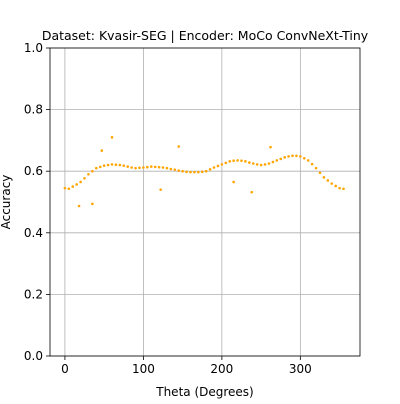 The image size is (400, 404). What do you see at coordinates (33, 171) in the screenshot?
I see `y-tick-label: 0.6` at bounding box center [33, 171].